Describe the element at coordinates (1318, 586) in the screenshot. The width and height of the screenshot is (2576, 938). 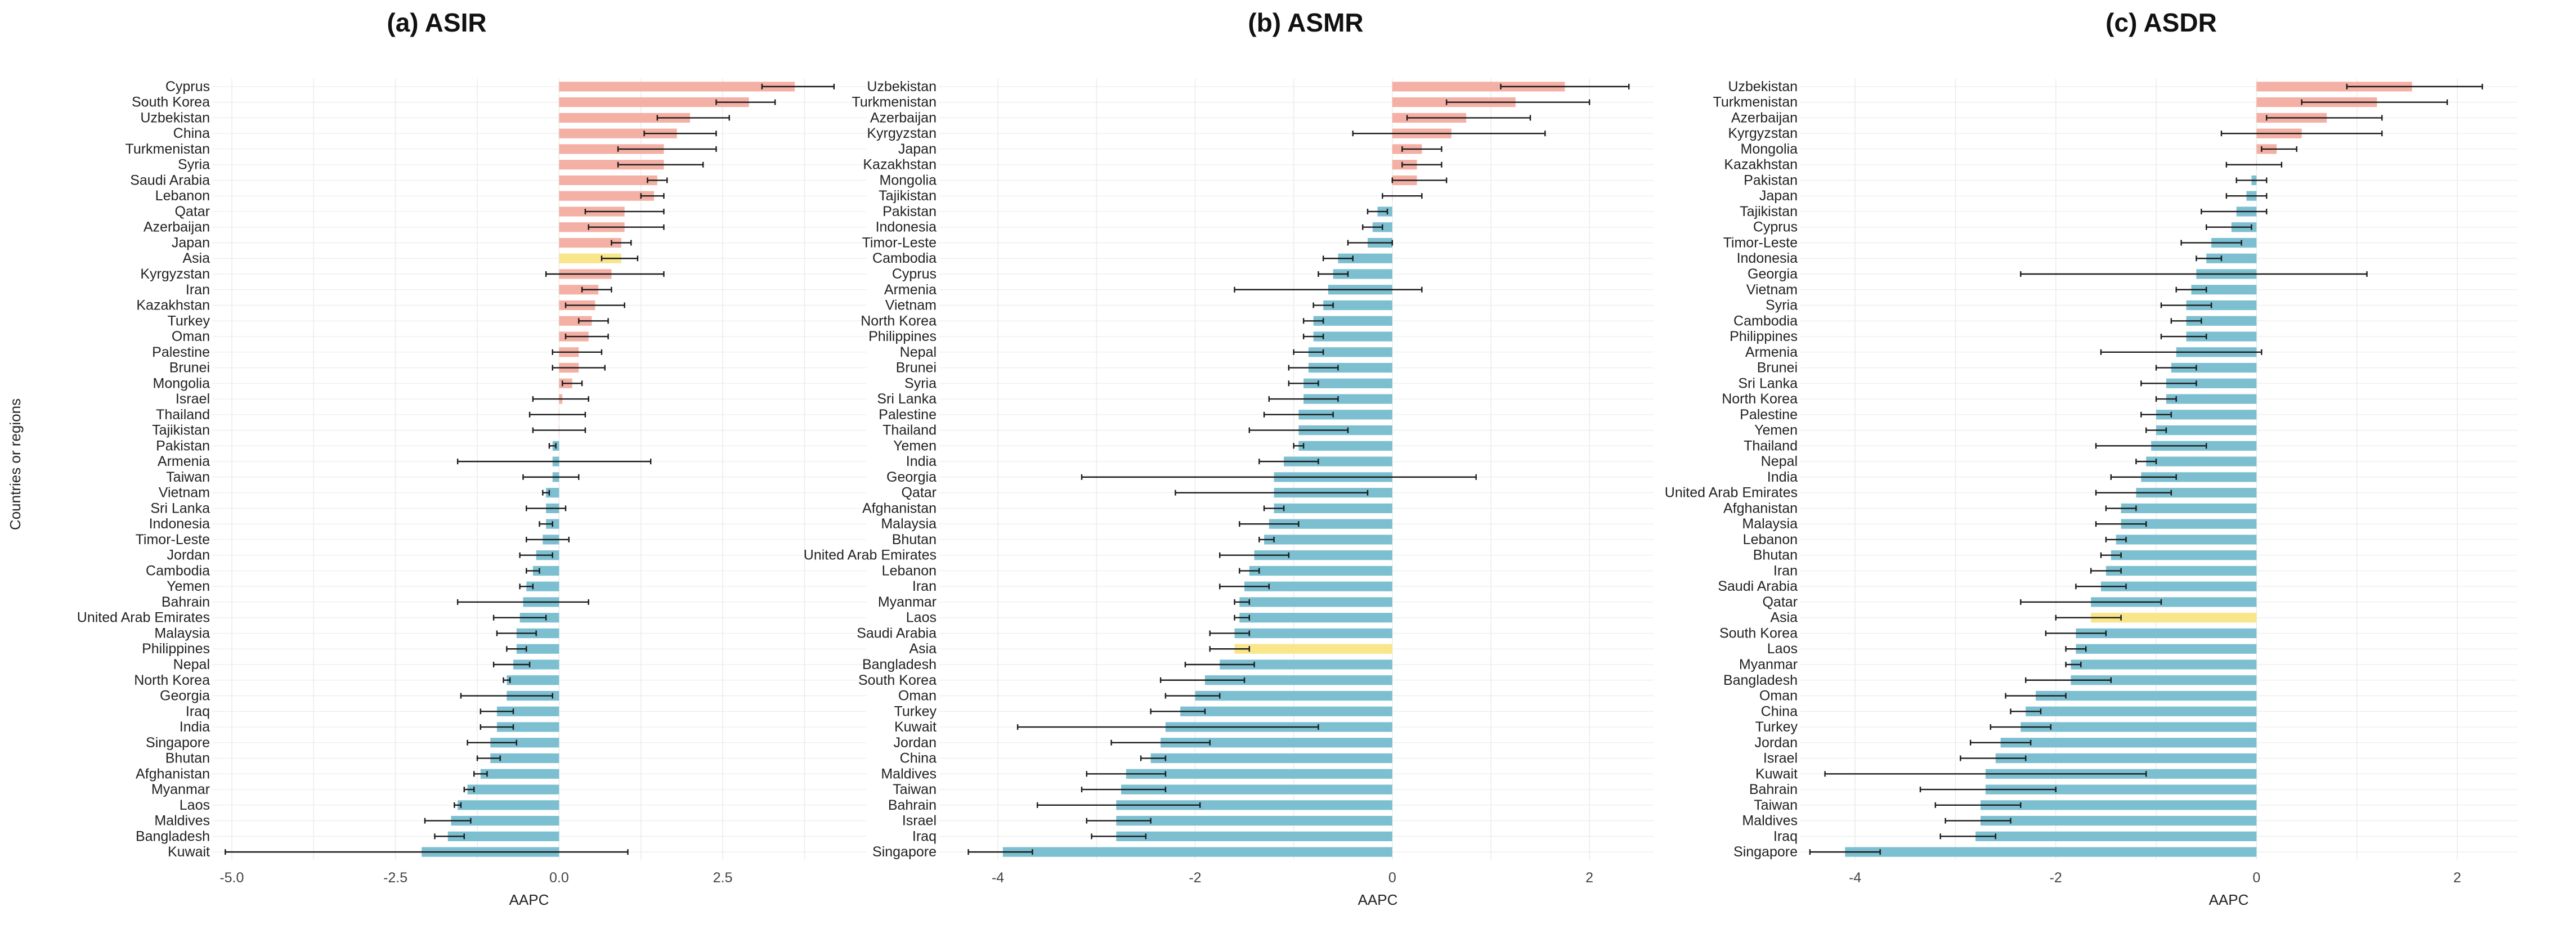
I see `bar-iran` at that location.